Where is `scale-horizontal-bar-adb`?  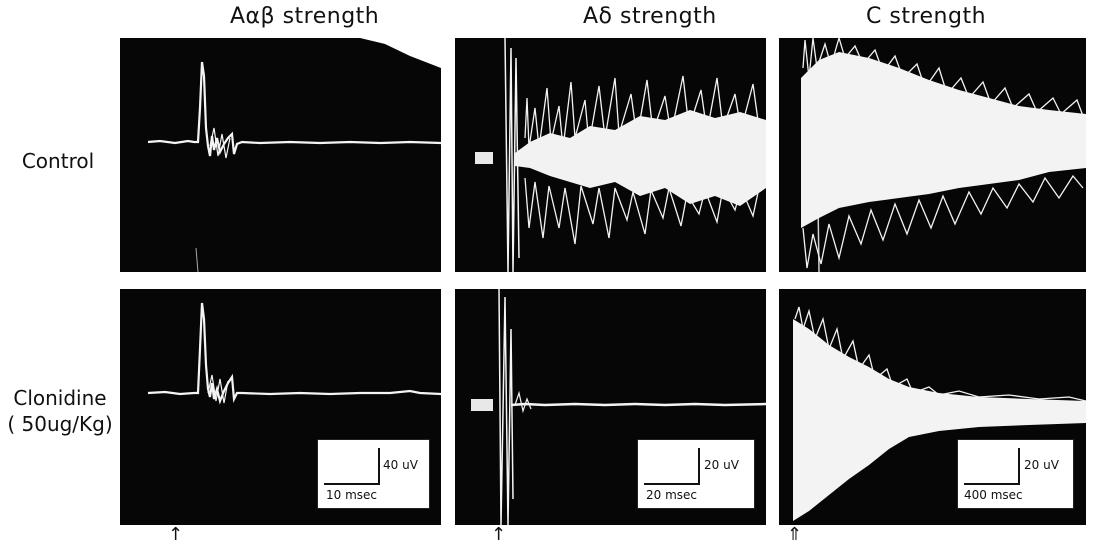 scale-horizontal-bar-adb is located at coordinates (352, 484).